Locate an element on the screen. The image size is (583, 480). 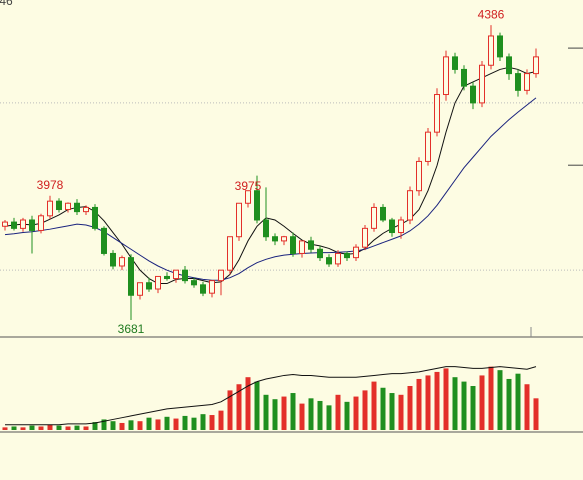
high-annotation: 4386 is located at coordinates (491, 14).